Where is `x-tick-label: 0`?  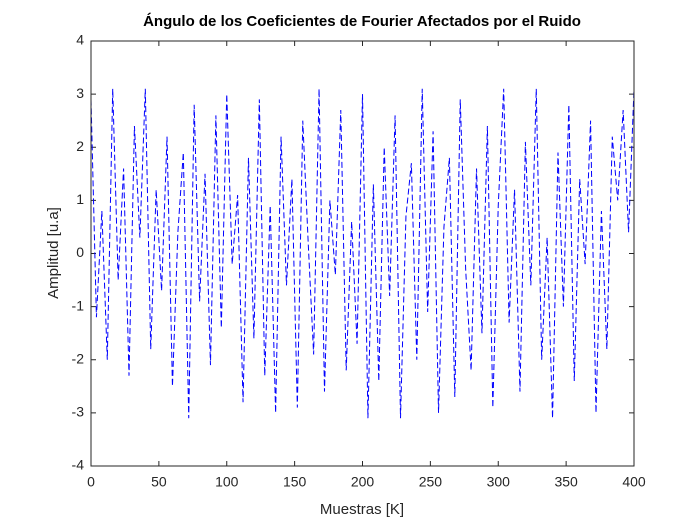 x-tick-label: 0 is located at coordinates (91, 482).